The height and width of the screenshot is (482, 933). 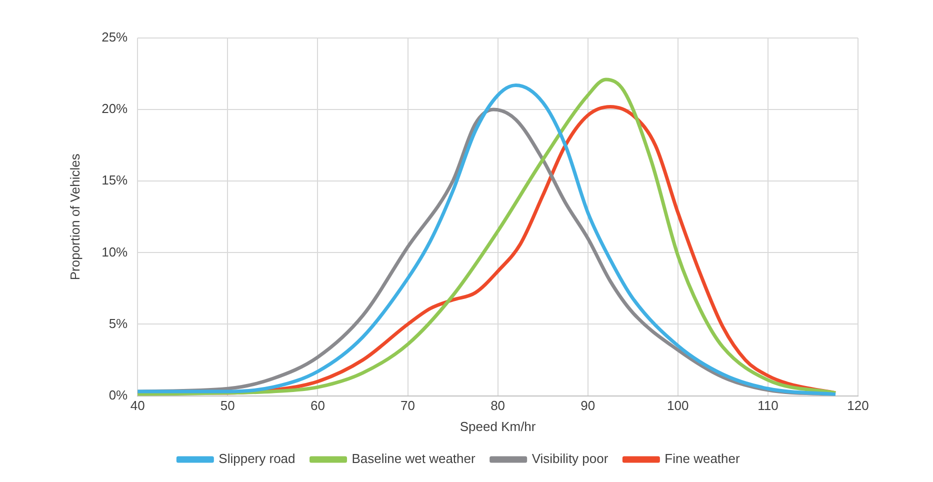 I want to click on x-tick-label: 120, so click(x=858, y=406).